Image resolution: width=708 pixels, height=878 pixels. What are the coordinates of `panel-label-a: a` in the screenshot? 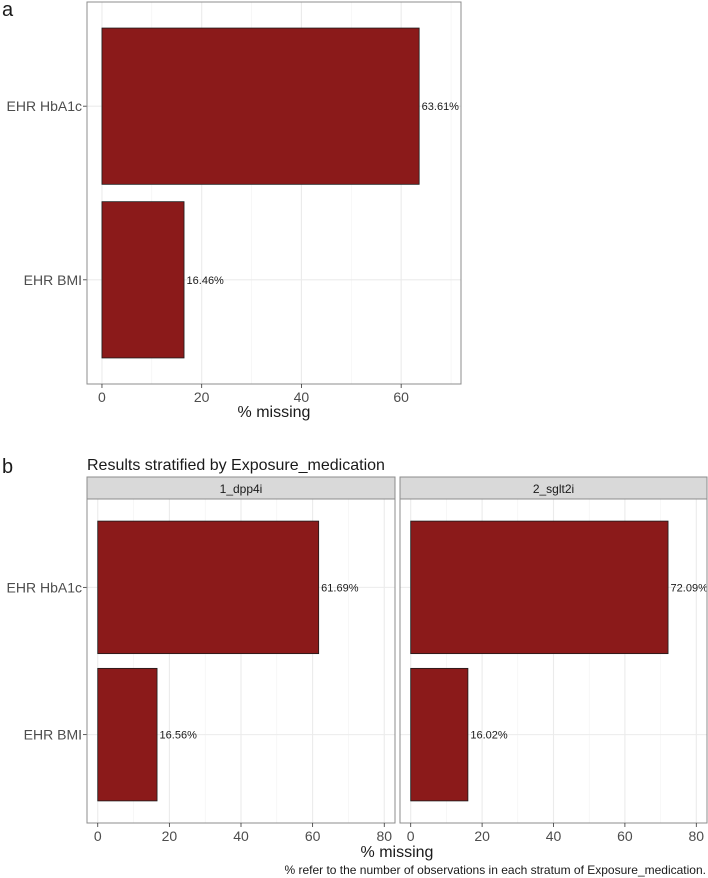 It's located at (8, 10).